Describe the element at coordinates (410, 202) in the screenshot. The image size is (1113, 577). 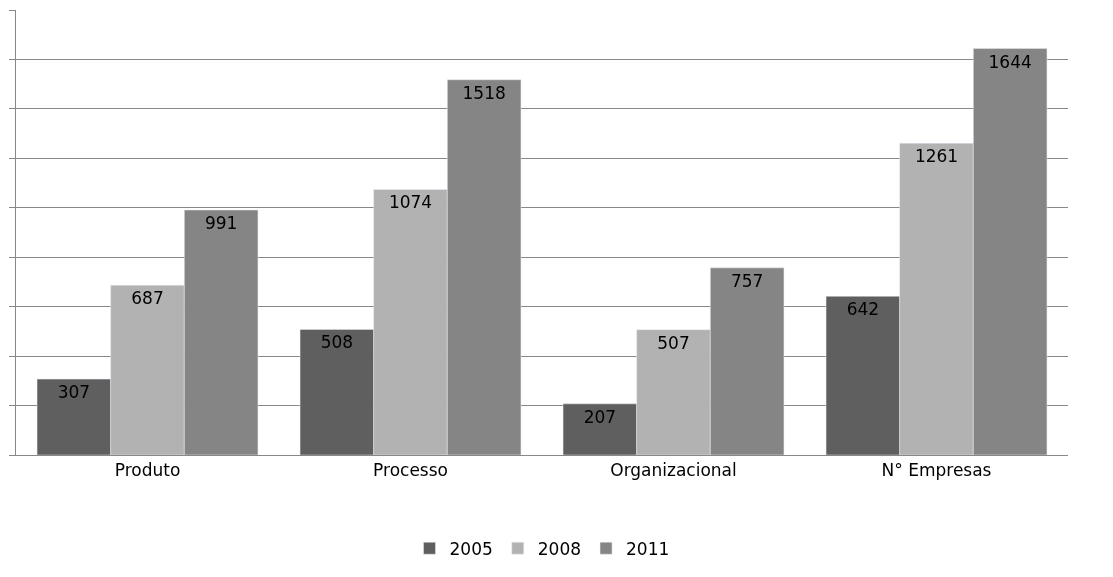
I see `data-label: 1074` at that location.